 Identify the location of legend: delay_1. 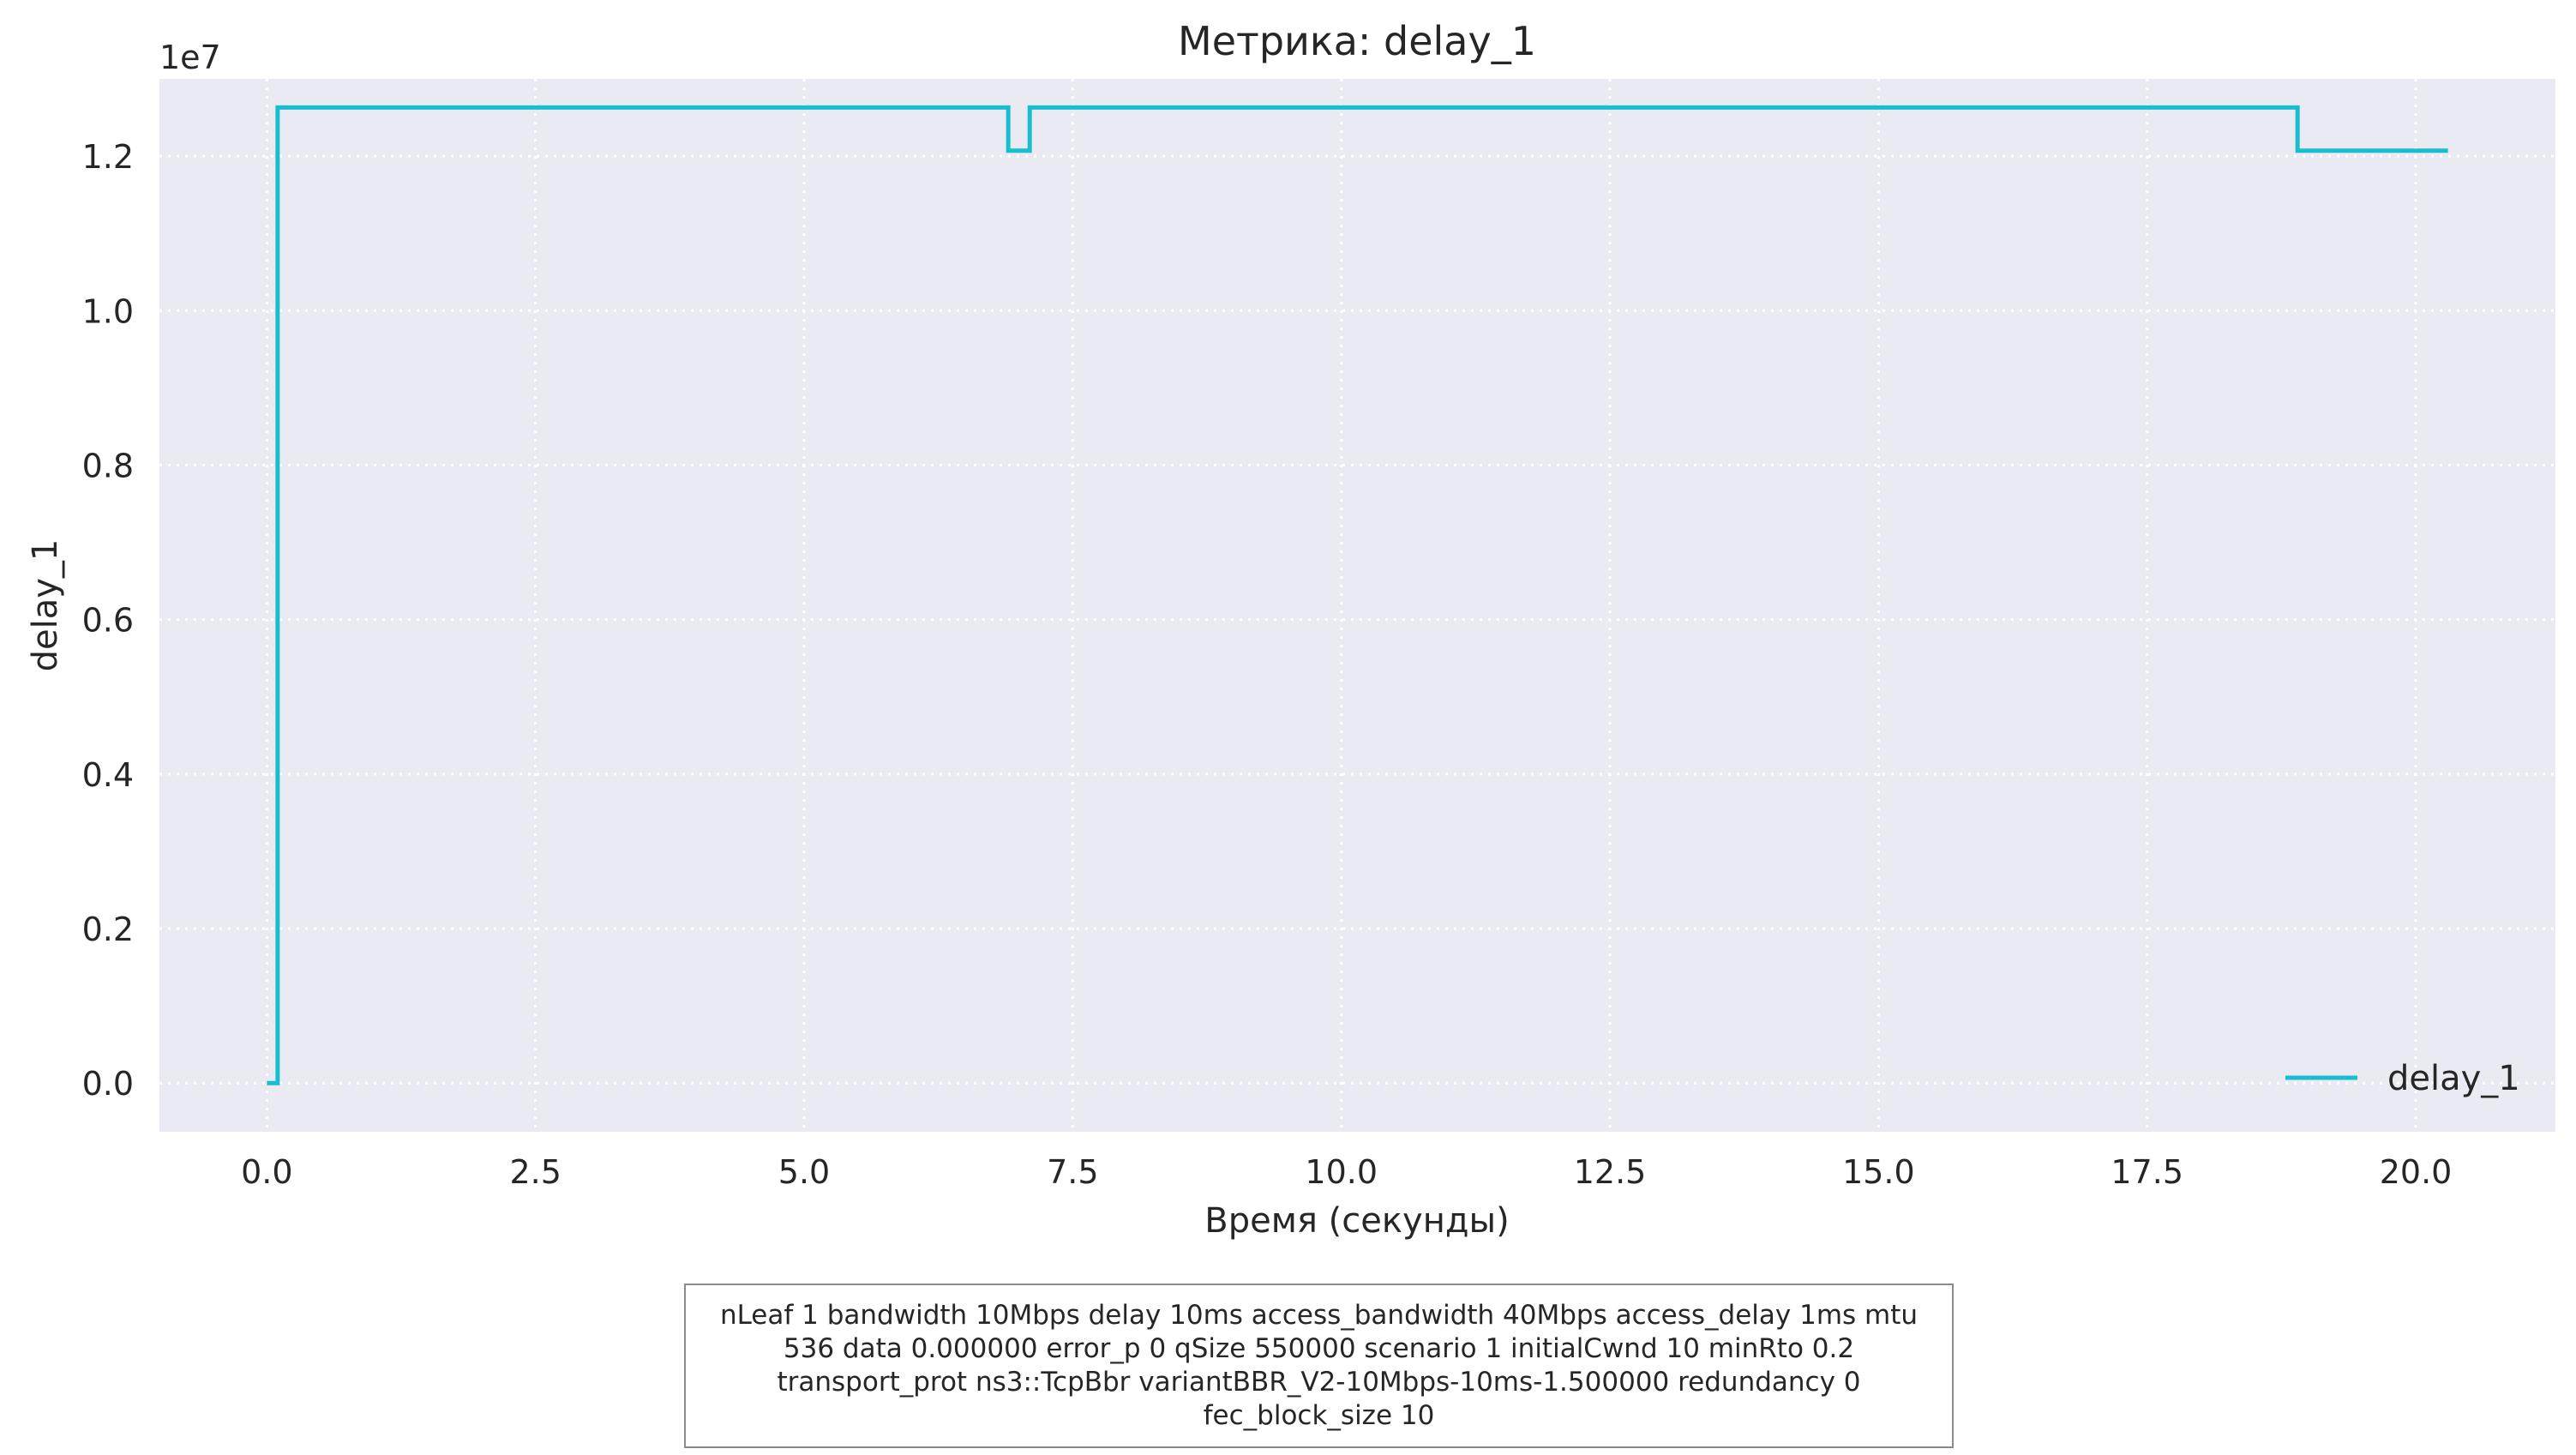
(2402, 1078).